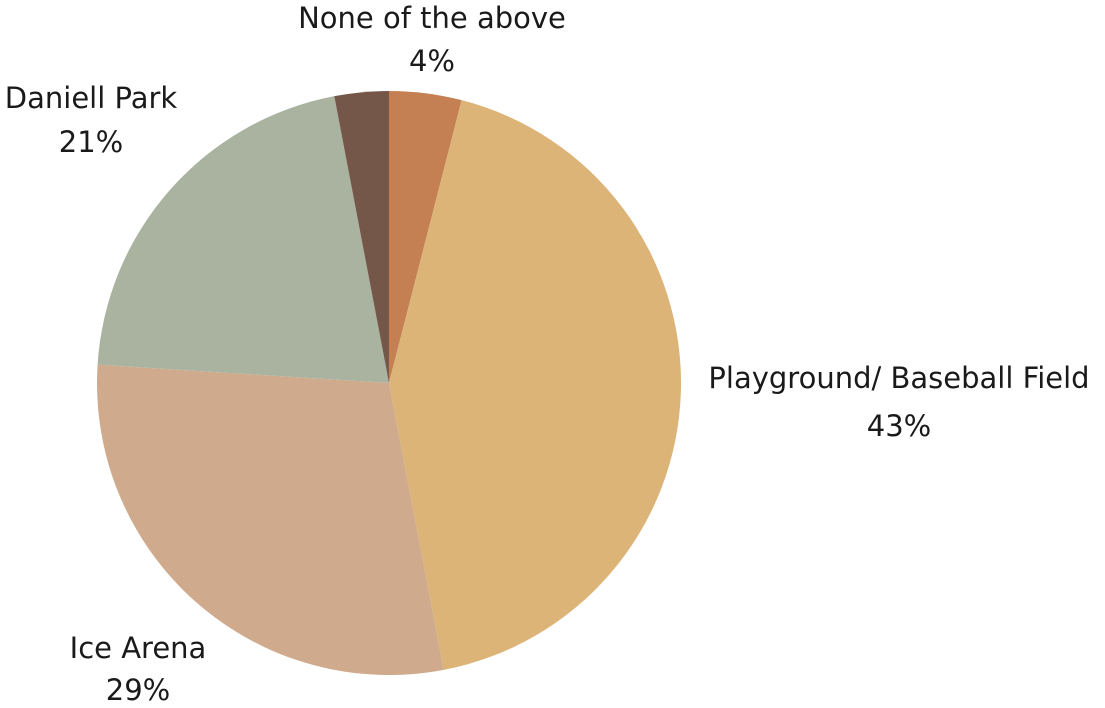 The width and height of the screenshot is (1105, 708). What do you see at coordinates (425, 236) in the screenshot?
I see `pie-slice-none-of-the-above` at bounding box center [425, 236].